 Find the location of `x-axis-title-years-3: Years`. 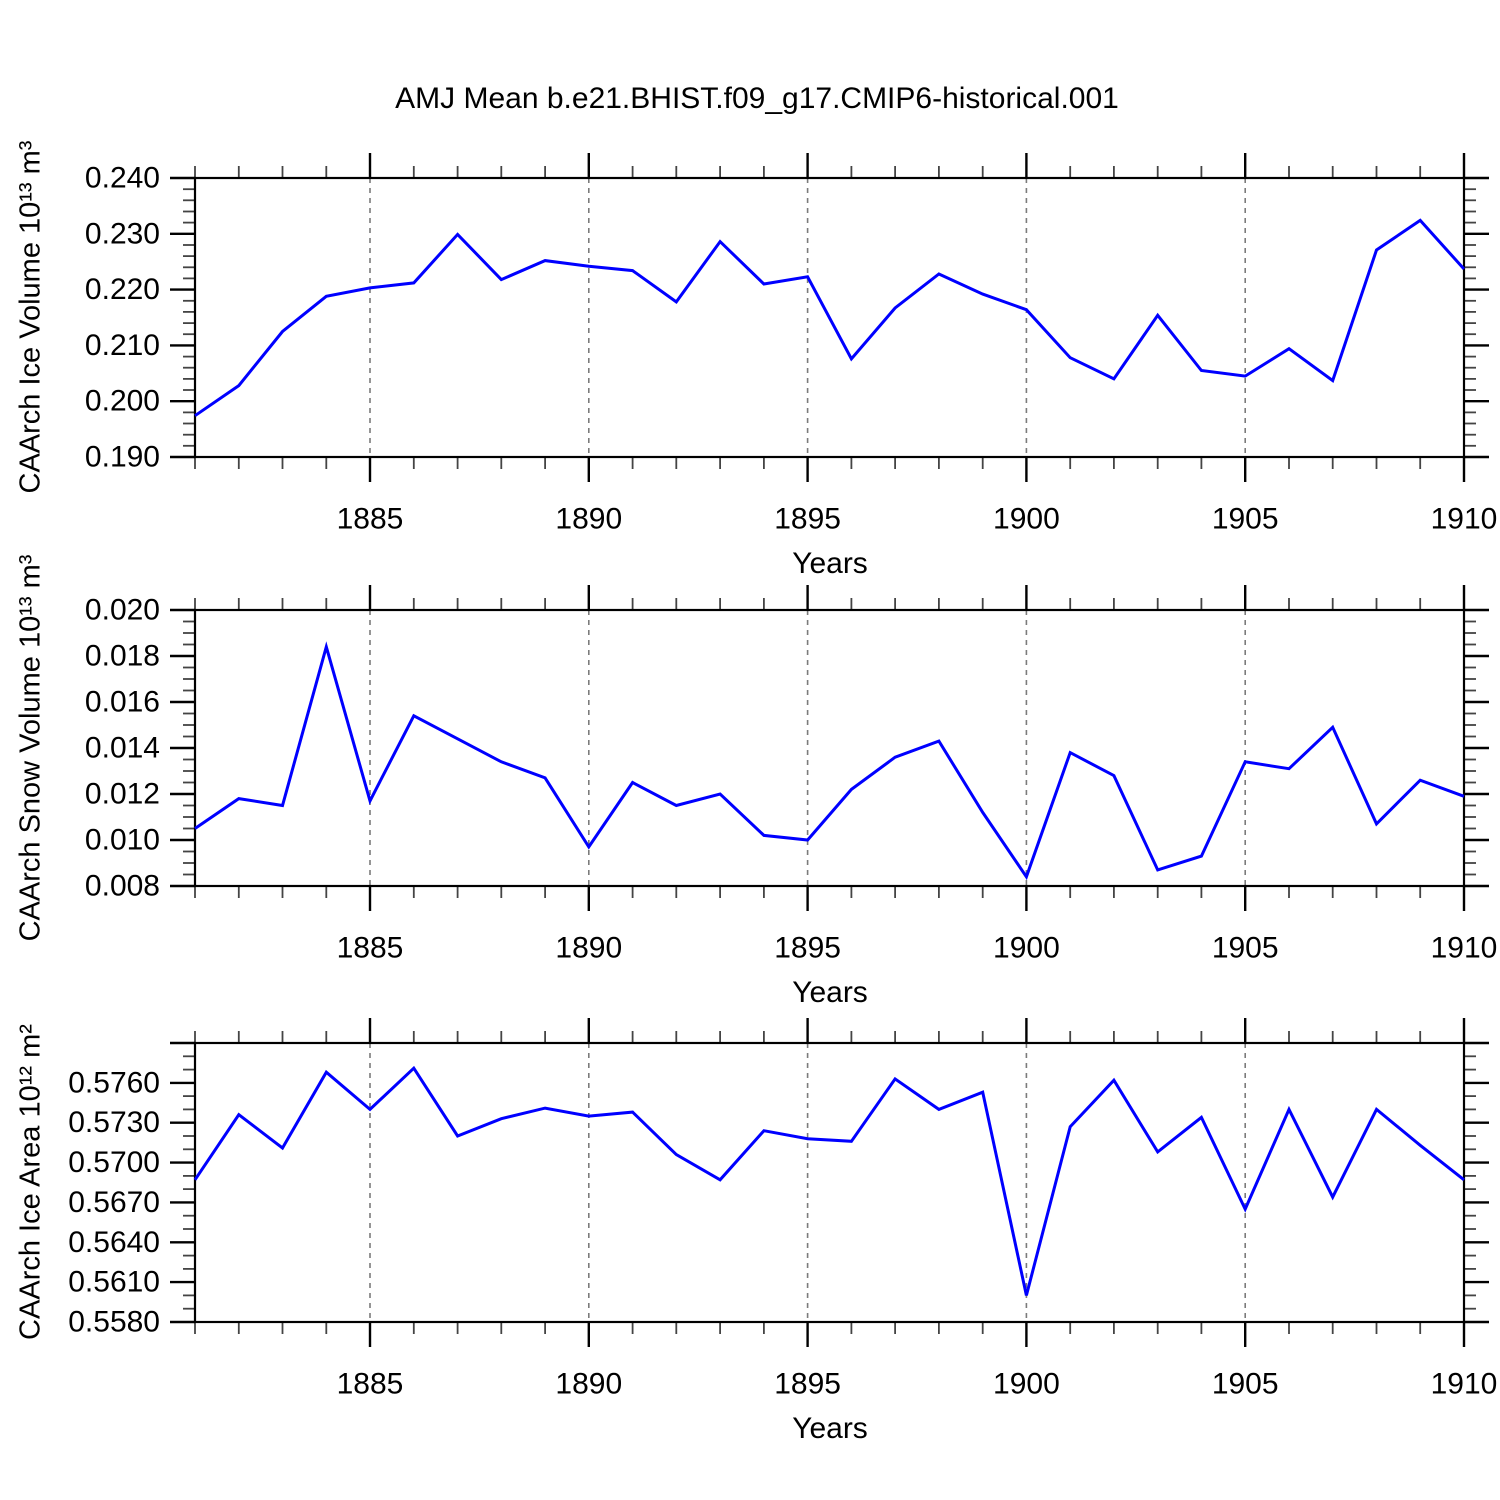

x-axis-title-years-3: Years is located at coordinates (830, 1428).